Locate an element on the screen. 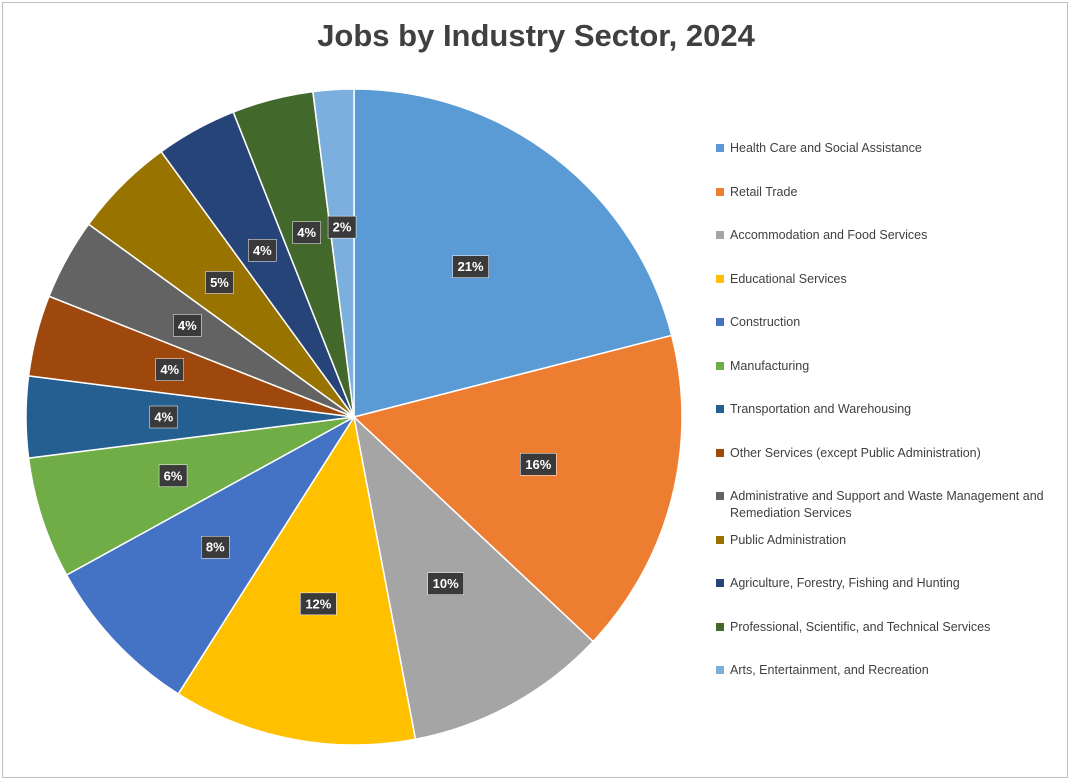 This screenshot has width=1072, height=782. legend-label: Health Care and Social Assistance is located at coordinates (826, 148).